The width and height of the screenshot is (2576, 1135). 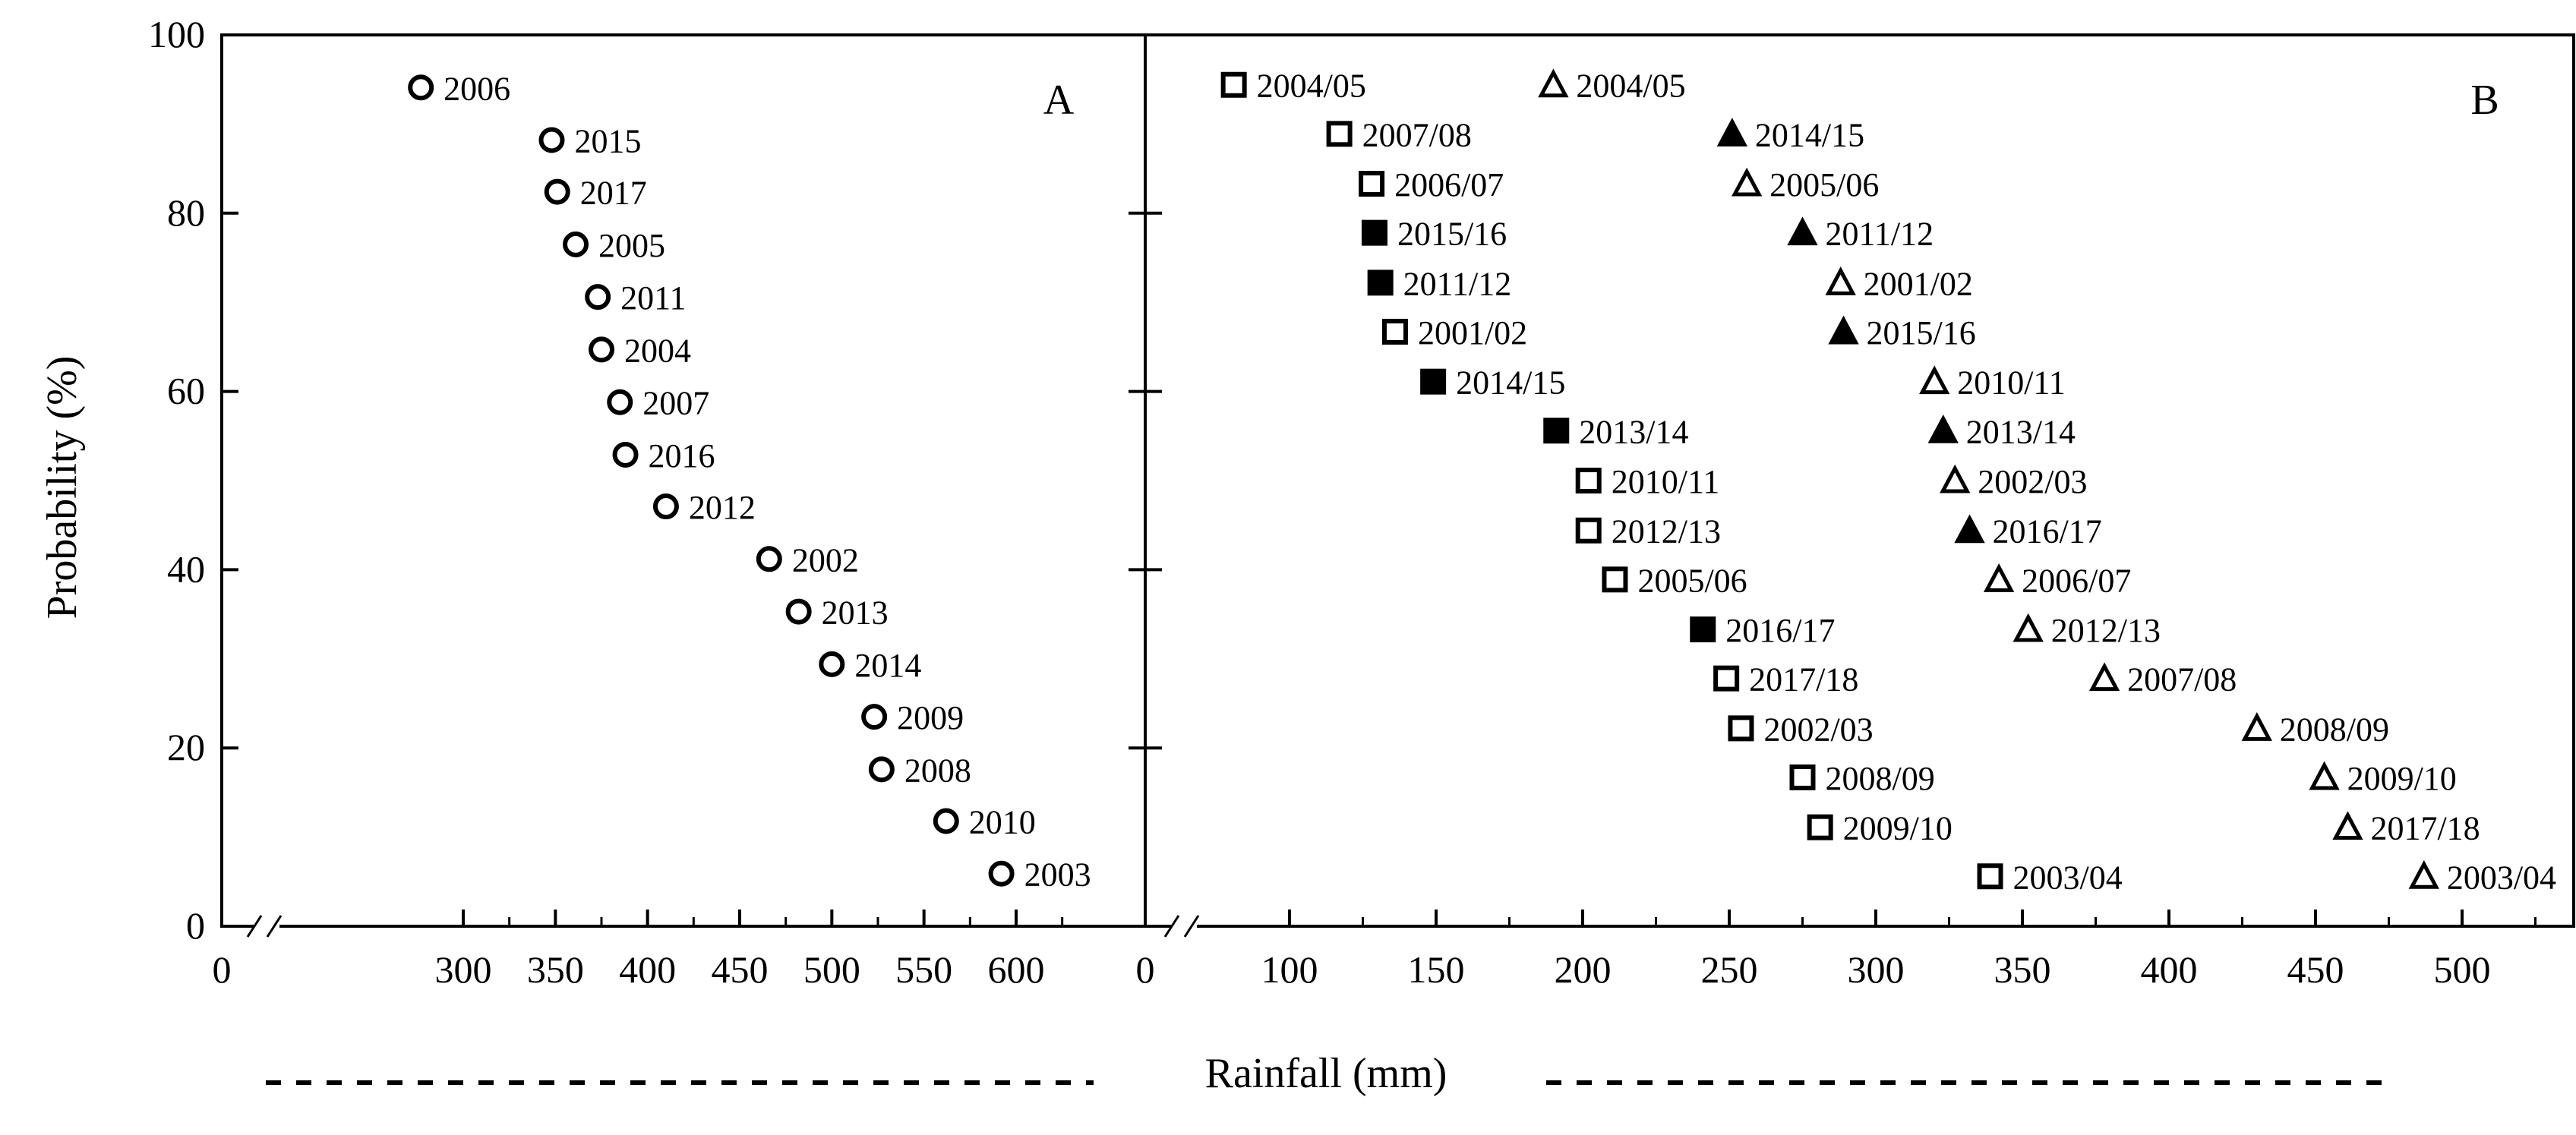 What do you see at coordinates (675, 404) in the screenshot?
I see `point-label: 2007` at bounding box center [675, 404].